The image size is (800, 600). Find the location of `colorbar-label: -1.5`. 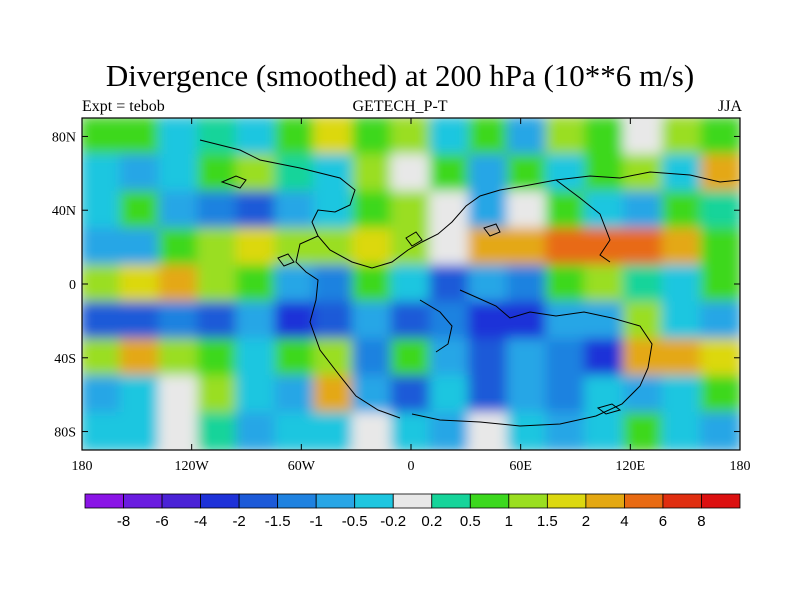

colorbar-label: -1.5 is located at coordinates (278, 521).